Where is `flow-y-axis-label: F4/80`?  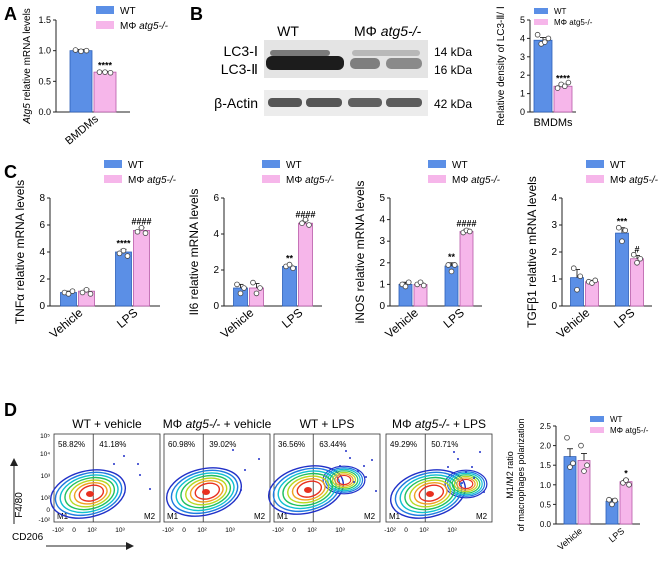
flow-y-axis-label: F4/80 is located at coordinates (19, 505).